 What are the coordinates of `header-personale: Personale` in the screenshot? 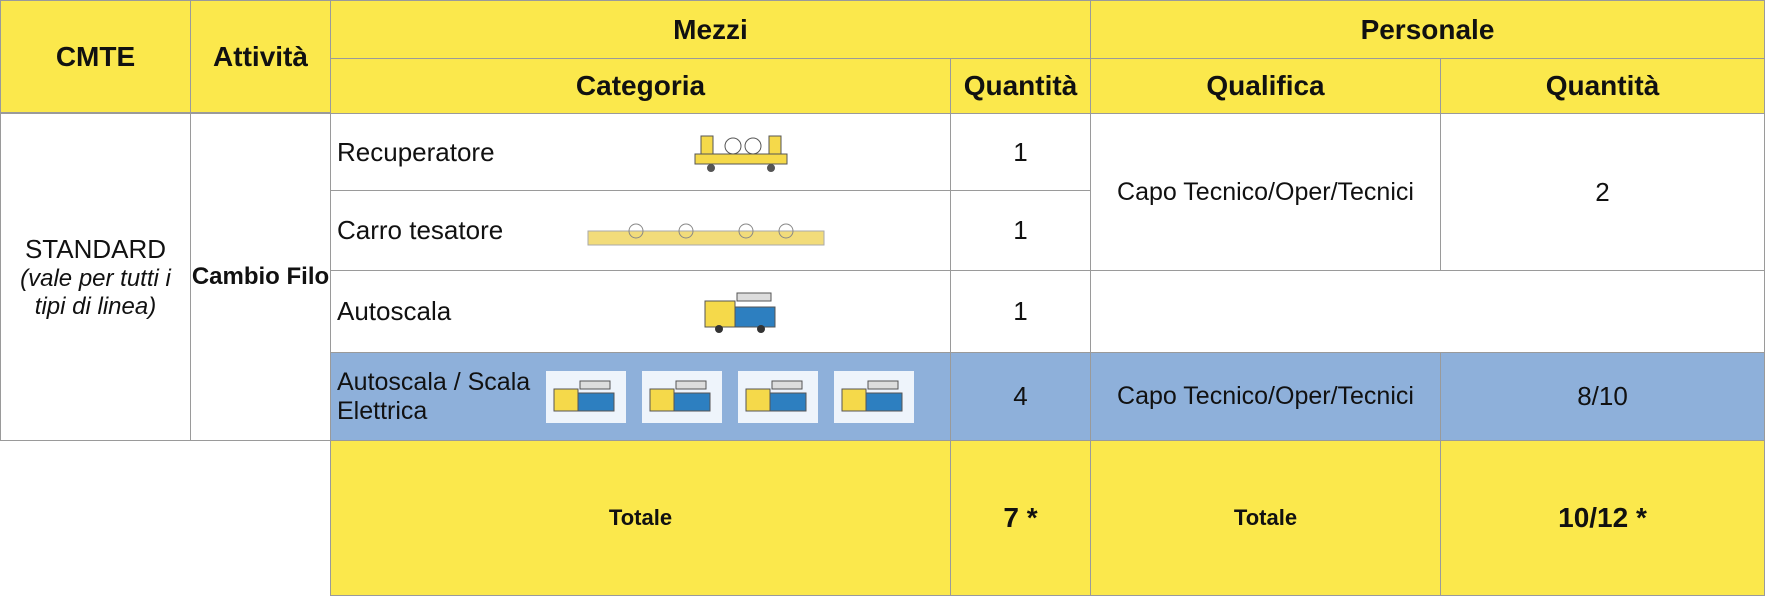 It's located at (1427, 29).